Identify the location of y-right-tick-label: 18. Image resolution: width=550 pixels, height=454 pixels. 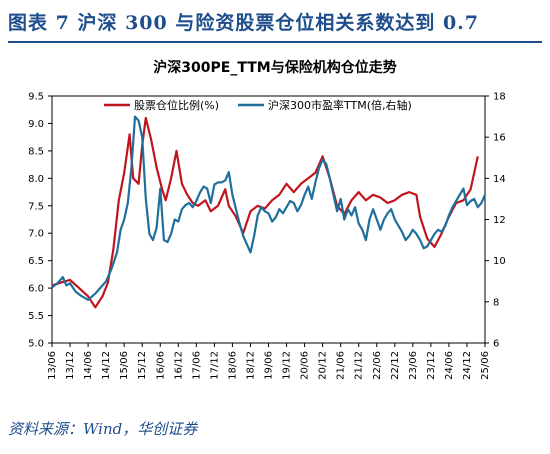
(499, 97).